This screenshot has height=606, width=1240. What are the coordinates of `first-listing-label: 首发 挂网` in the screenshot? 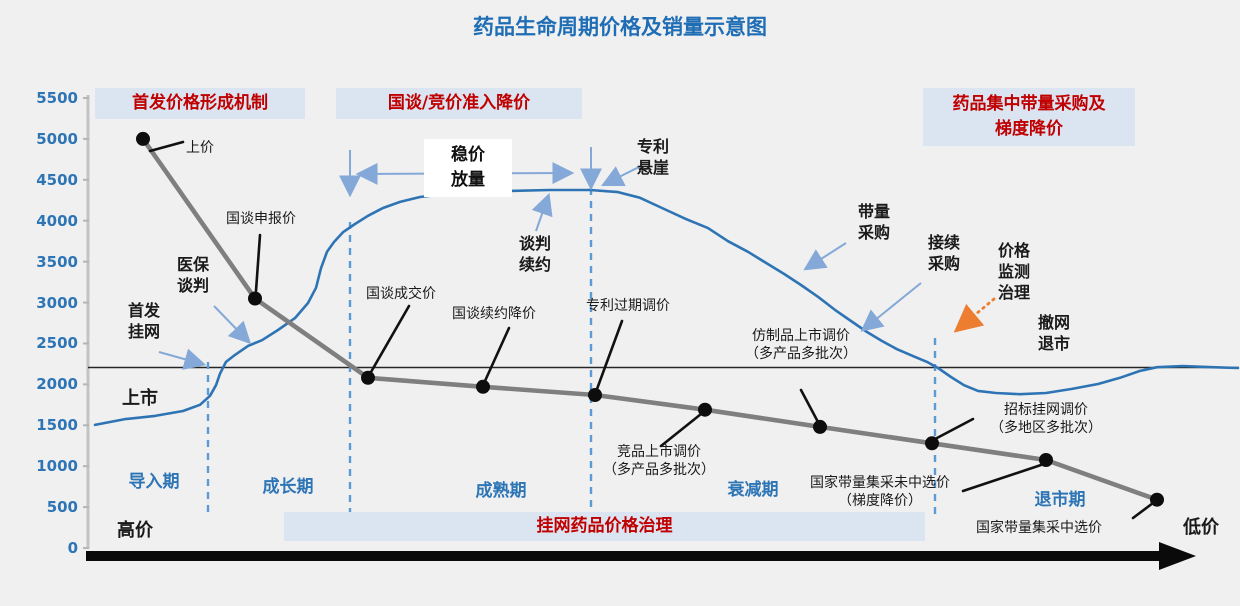 It's located at (144, 322).